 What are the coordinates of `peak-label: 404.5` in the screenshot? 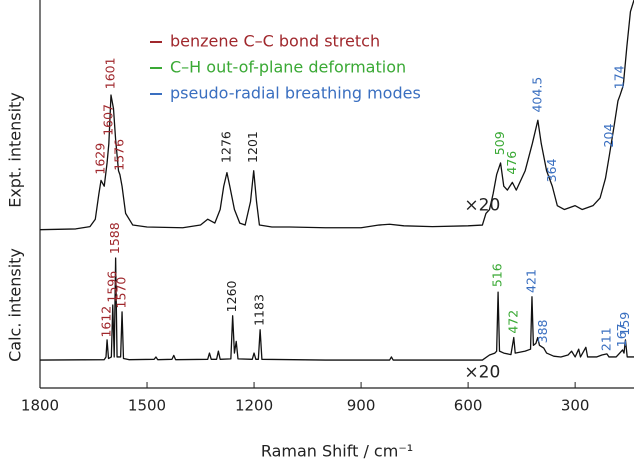 It's located at (536, 95).